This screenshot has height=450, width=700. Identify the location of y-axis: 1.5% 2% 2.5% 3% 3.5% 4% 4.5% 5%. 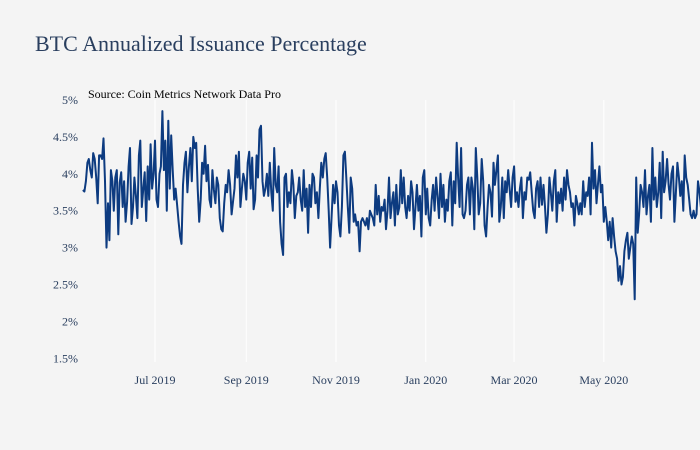
(65, 229).